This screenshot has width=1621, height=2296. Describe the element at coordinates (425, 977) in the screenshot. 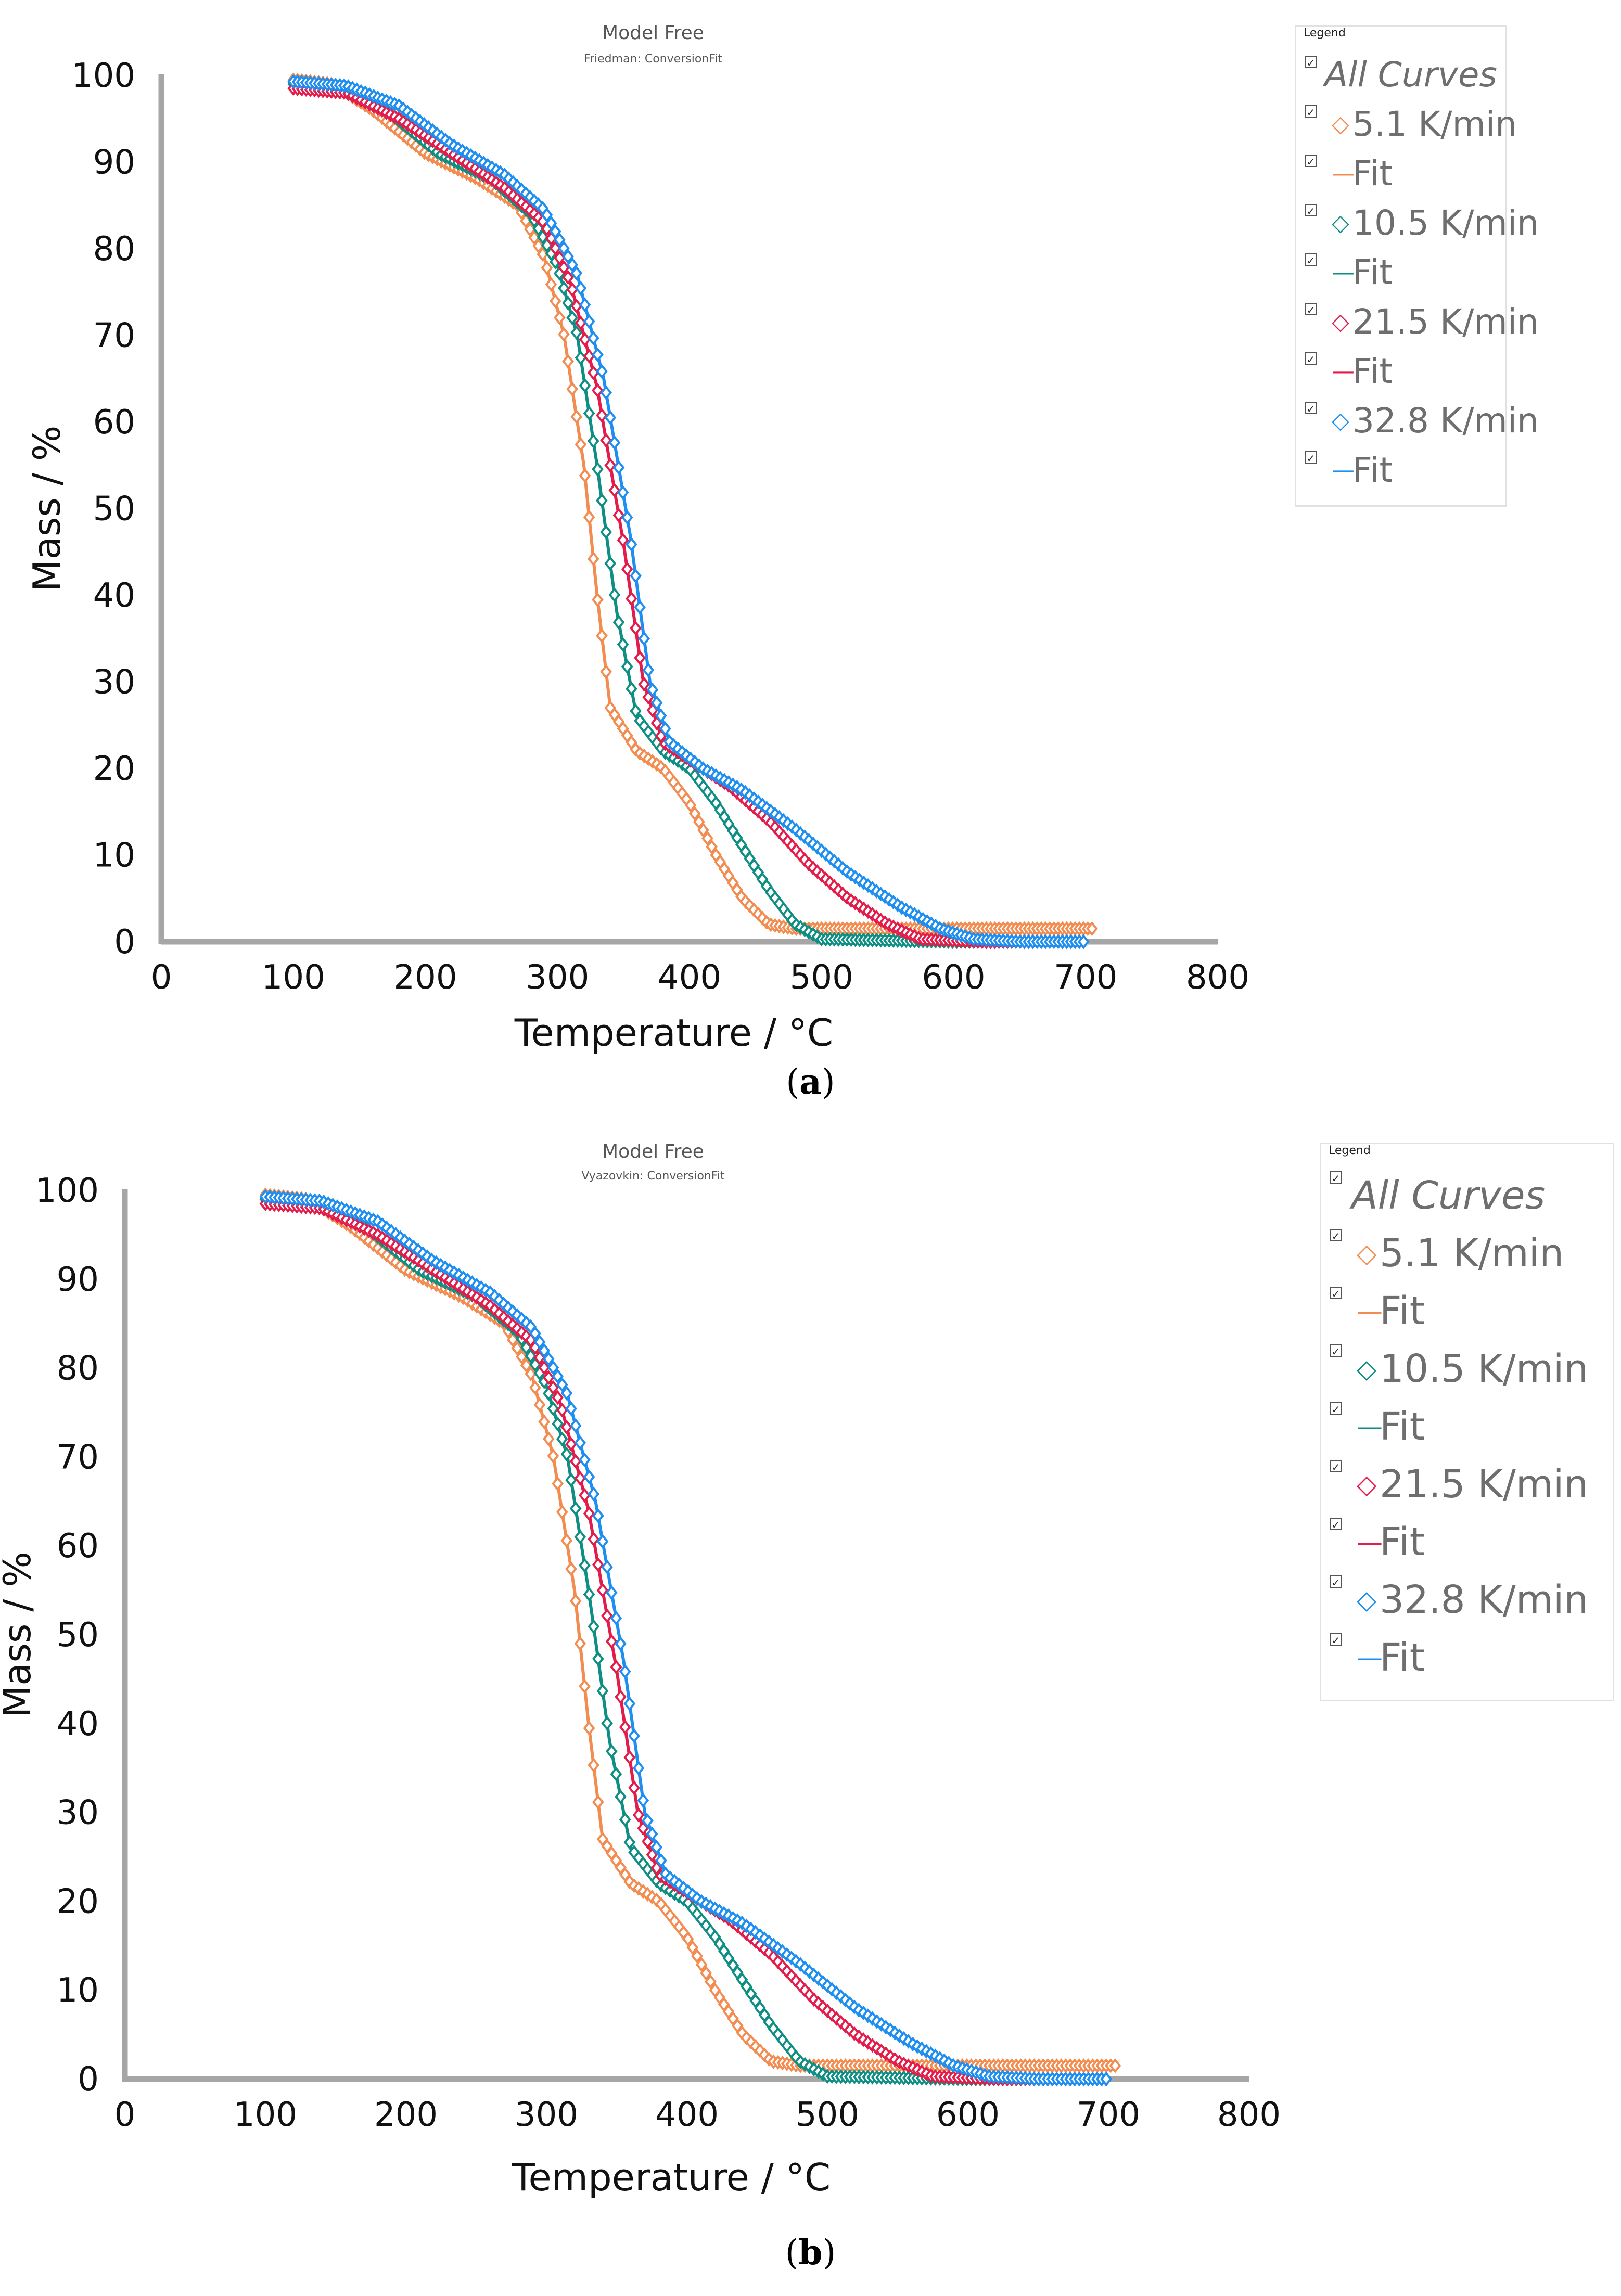

I see `x-tick-label: 200` at that location.